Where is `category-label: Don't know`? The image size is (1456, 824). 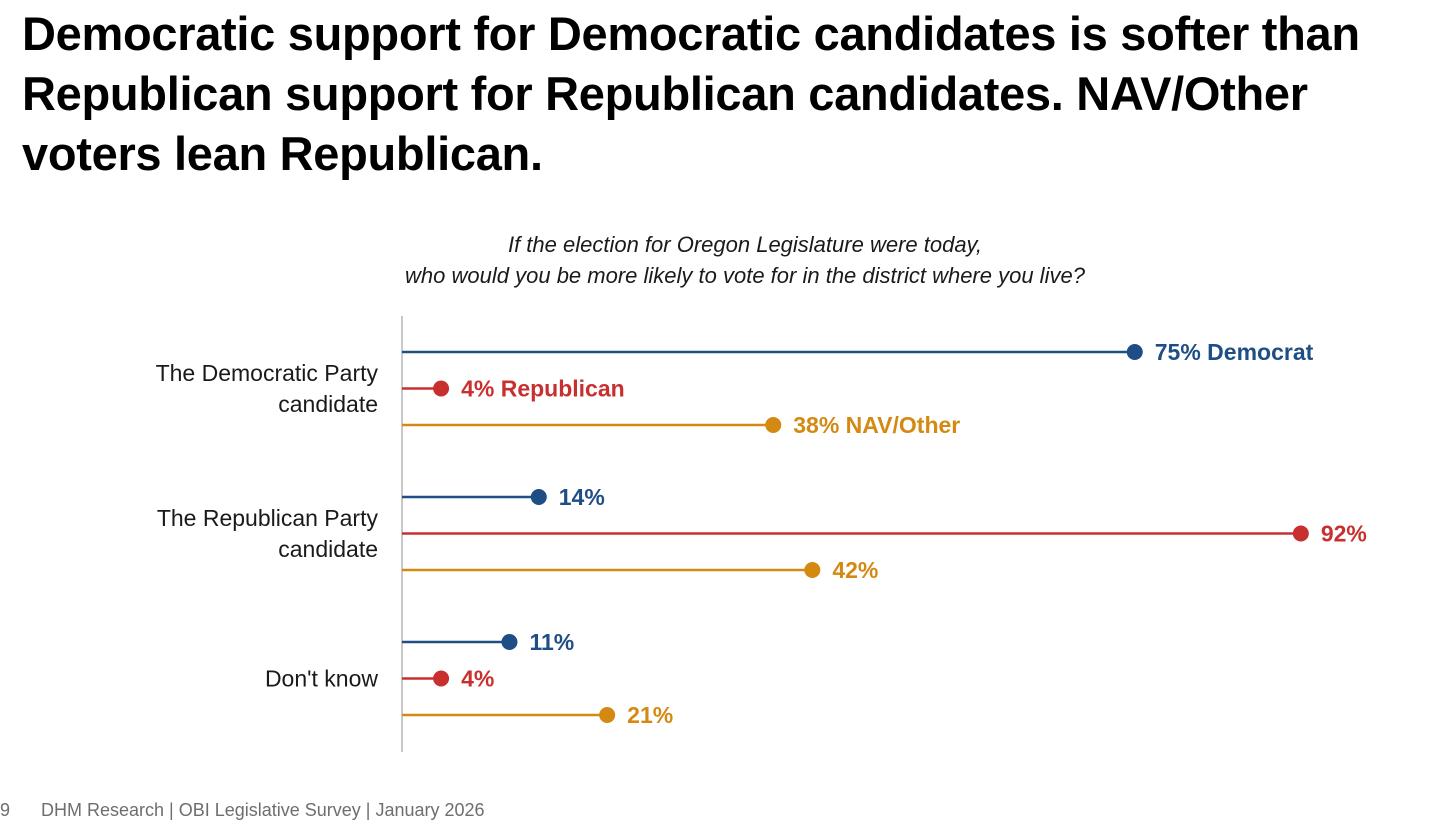
category-label: Don't know is located at coordinates (321, 679).